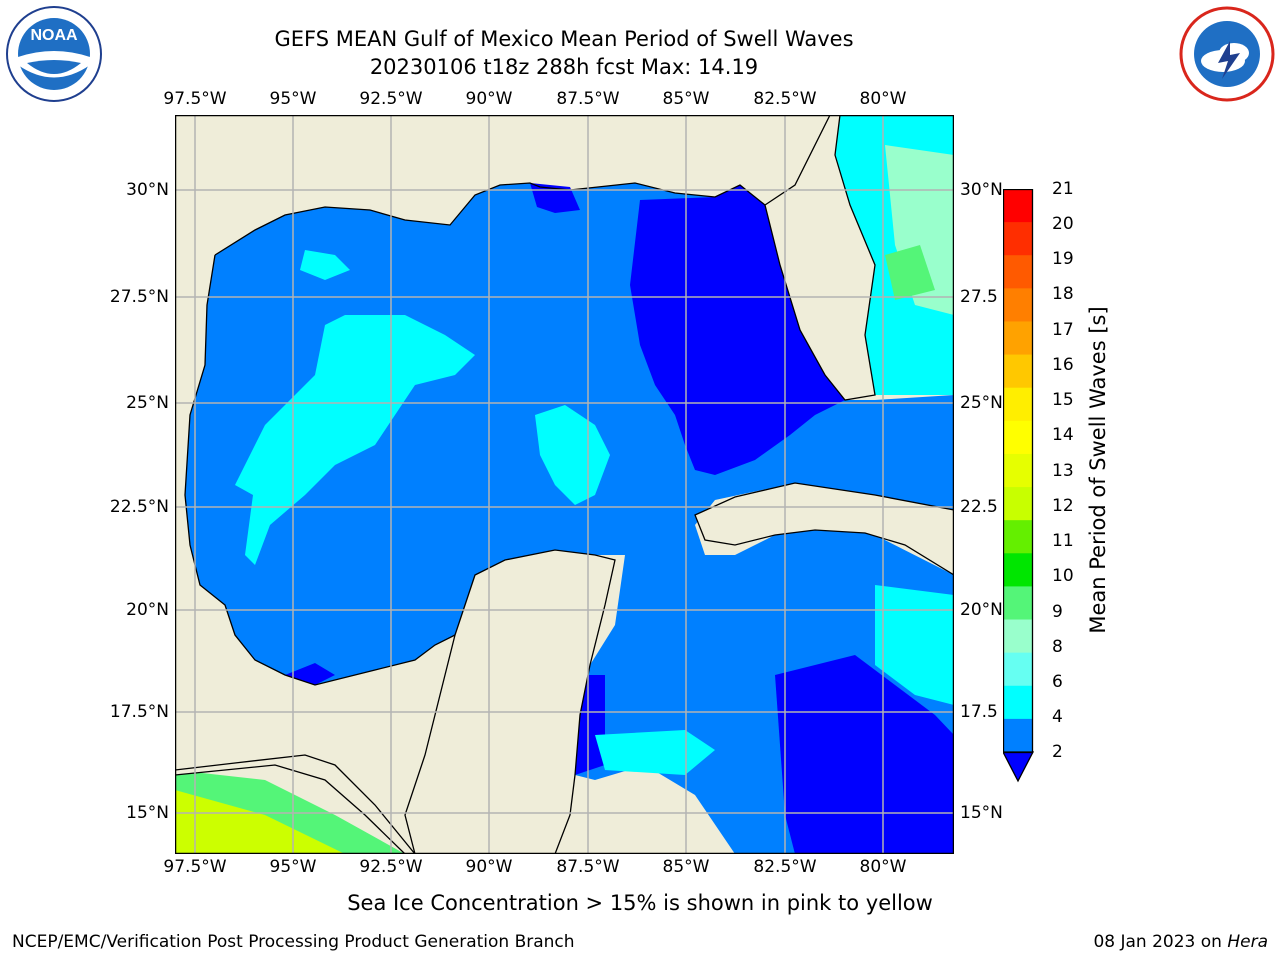 The image size is (1280, 960). Describe the element at coordinates (147, 813) in the screenshot. I see `lat-label-left: 15°N` at that location.